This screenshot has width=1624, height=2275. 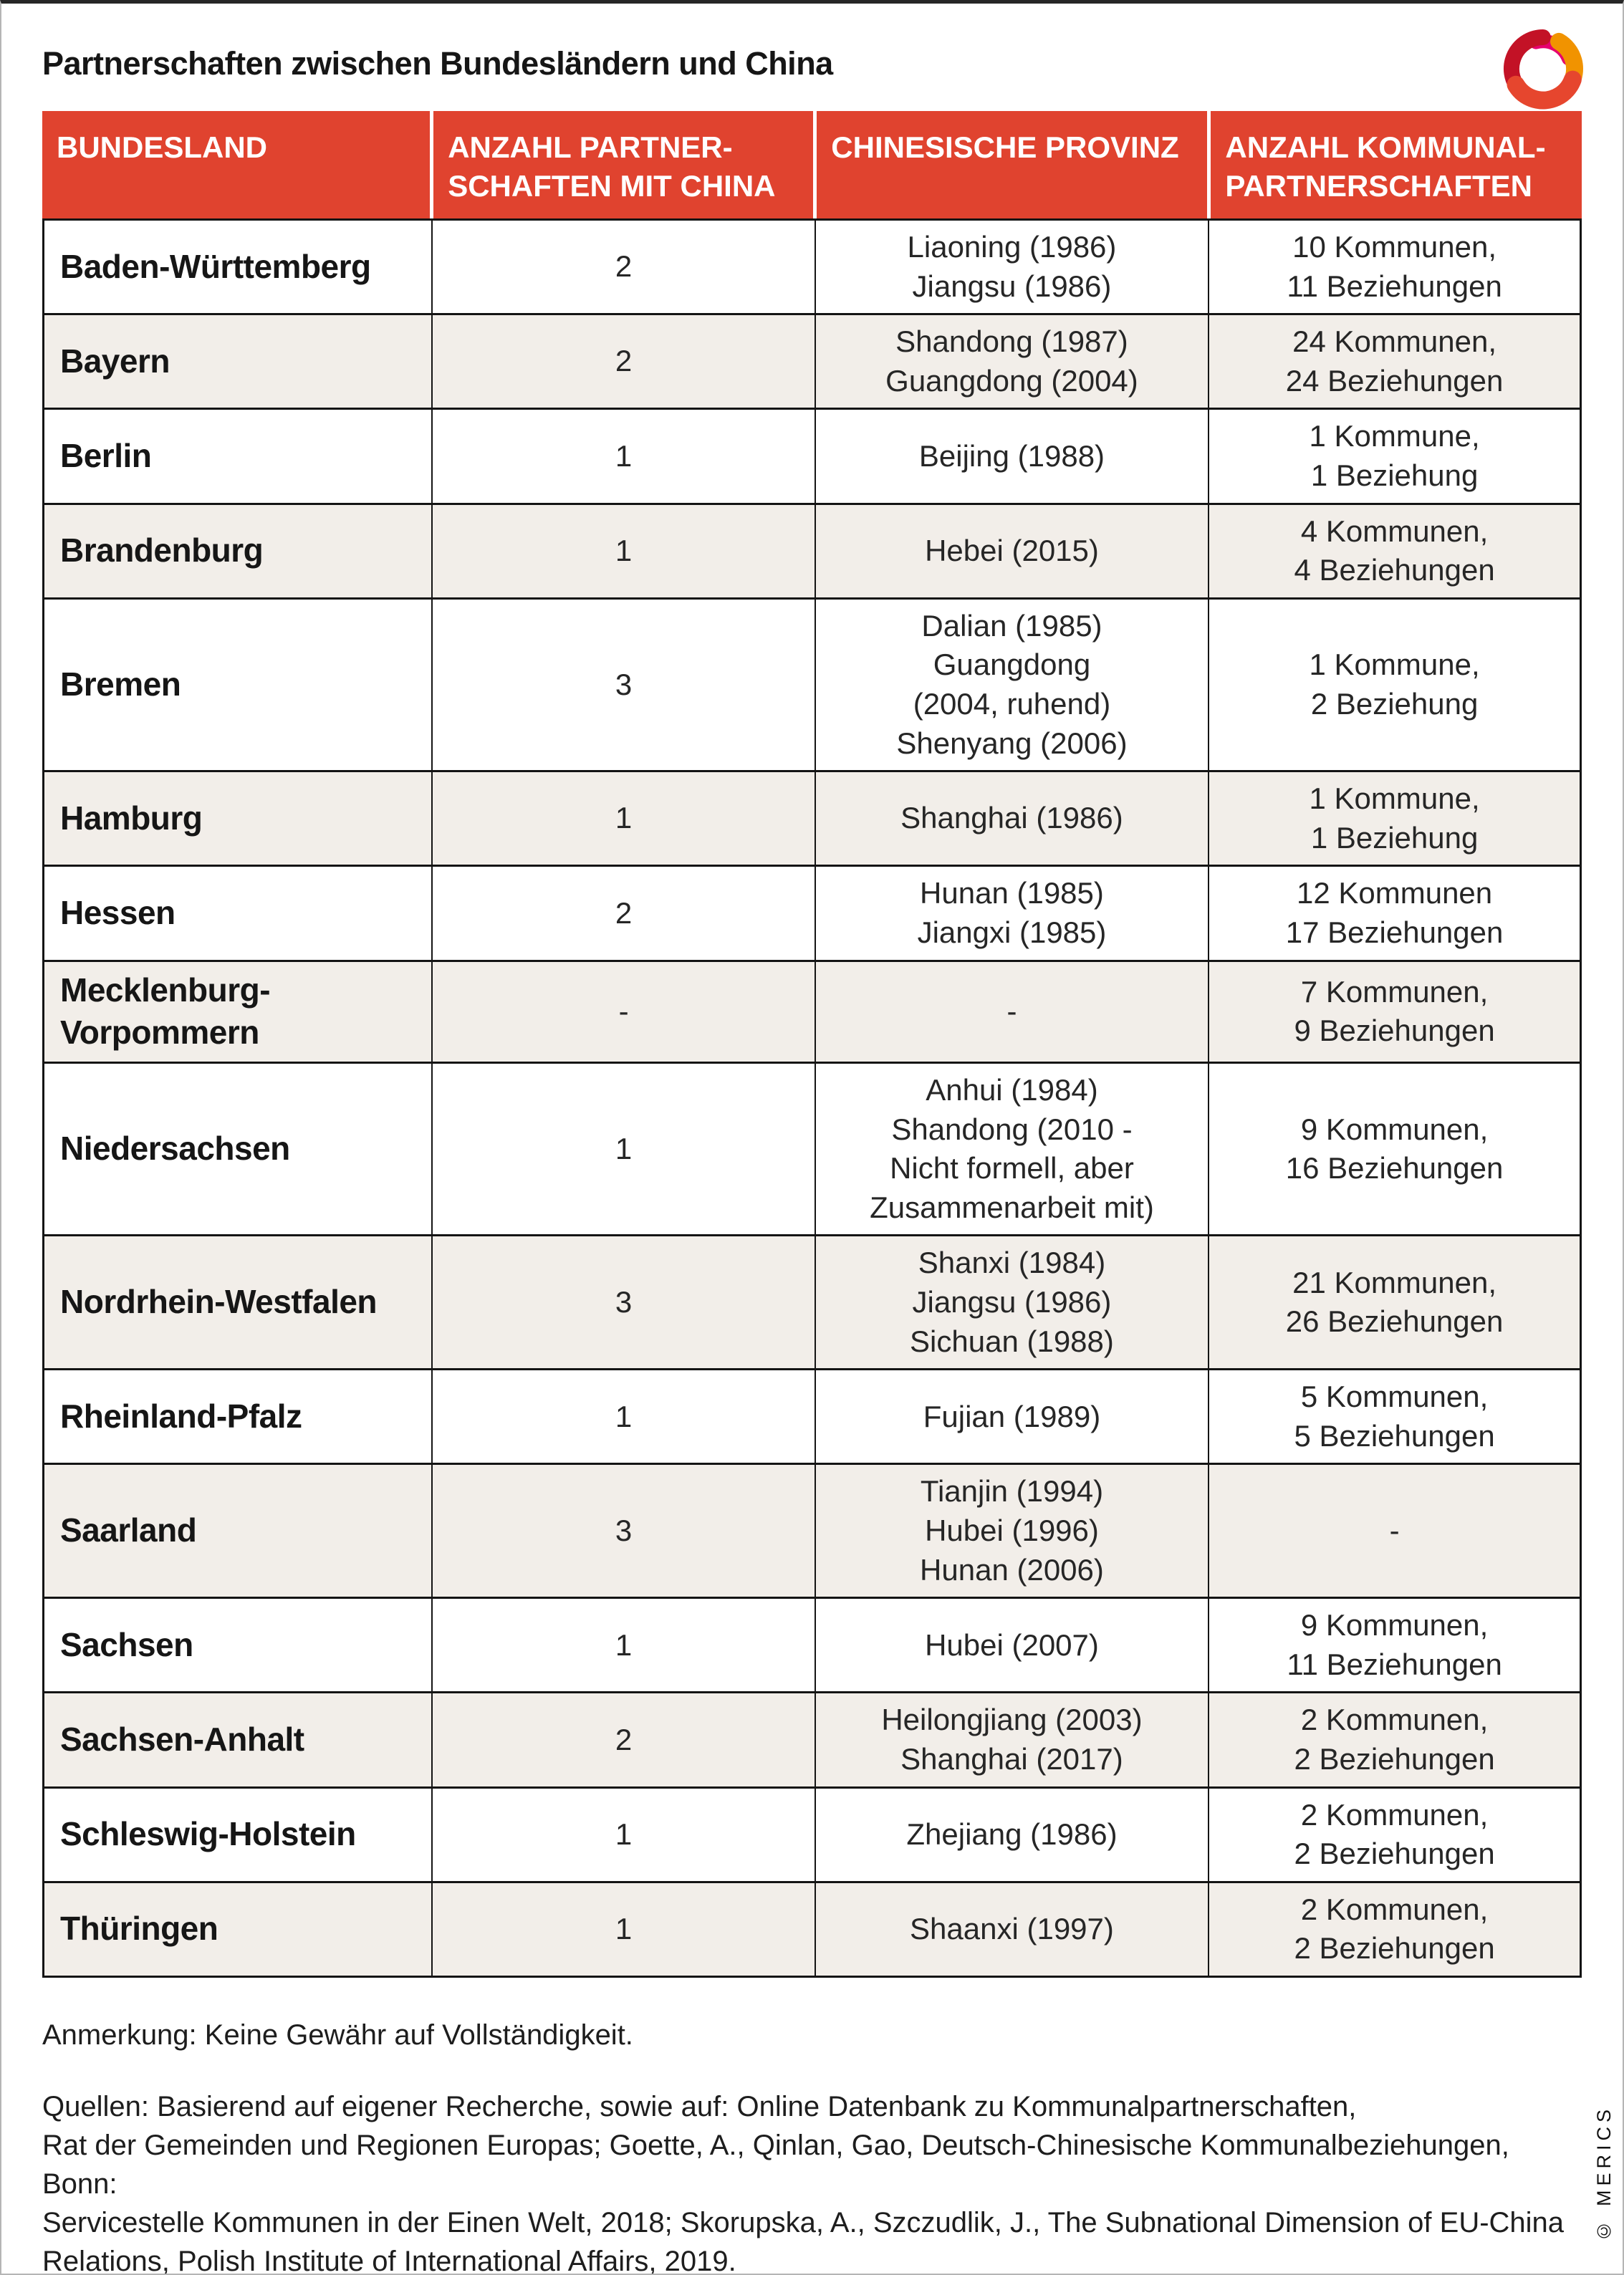 What do you see at coordinates (237, 1303) in the screenshot?
I see `cell-bundesland: Nordrhein-Westfalen` at bounding box center [237, 1303].